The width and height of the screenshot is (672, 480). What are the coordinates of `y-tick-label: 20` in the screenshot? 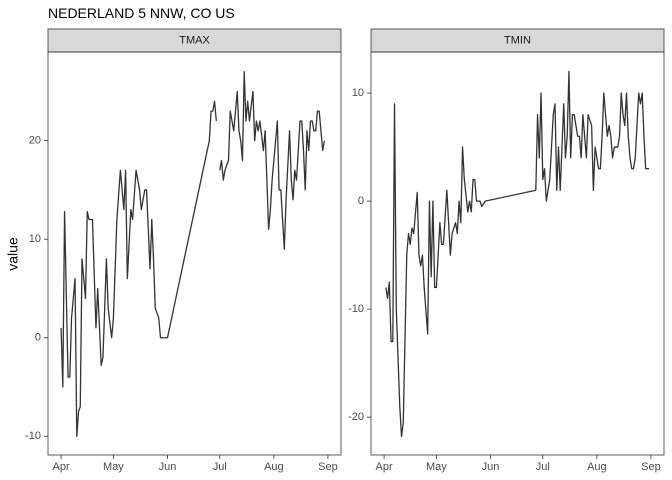 It's located at (35, 141).